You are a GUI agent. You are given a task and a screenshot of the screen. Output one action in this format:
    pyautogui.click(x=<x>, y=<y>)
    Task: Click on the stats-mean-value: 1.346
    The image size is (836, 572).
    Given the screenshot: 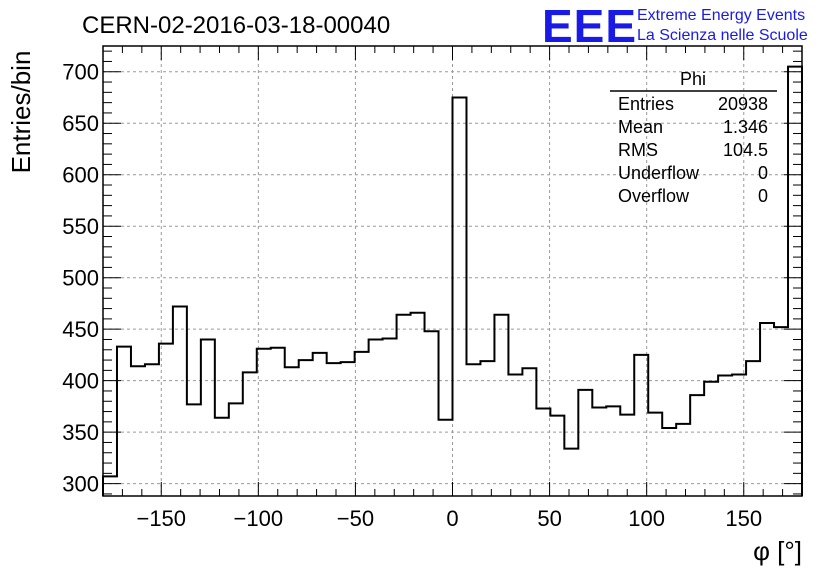 What is the action you would take?
    pyautogui.click(x=745, y=127)
    